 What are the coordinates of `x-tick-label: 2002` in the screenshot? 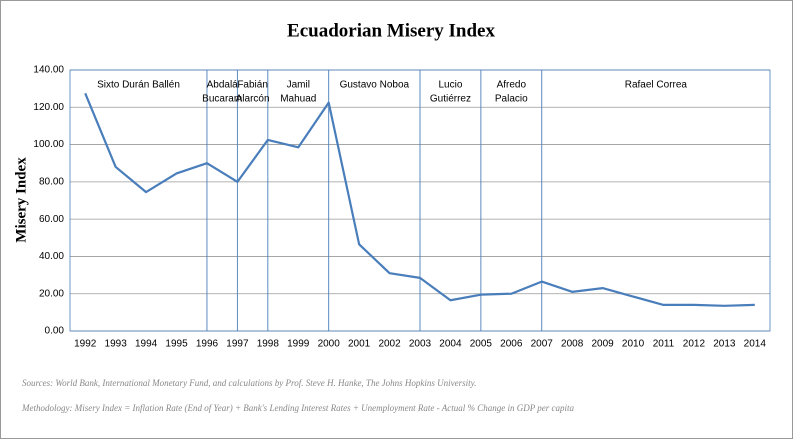 It's located at (389, 344).